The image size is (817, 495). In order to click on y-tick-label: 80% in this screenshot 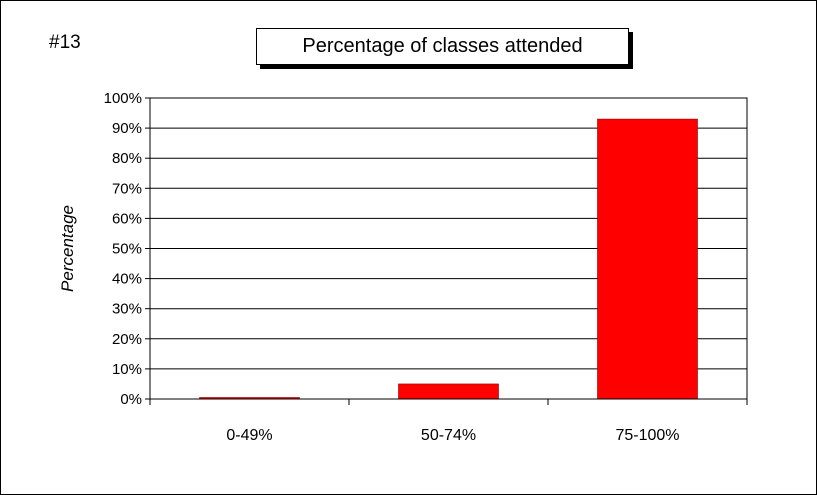, I will do `click(127, 158)`.